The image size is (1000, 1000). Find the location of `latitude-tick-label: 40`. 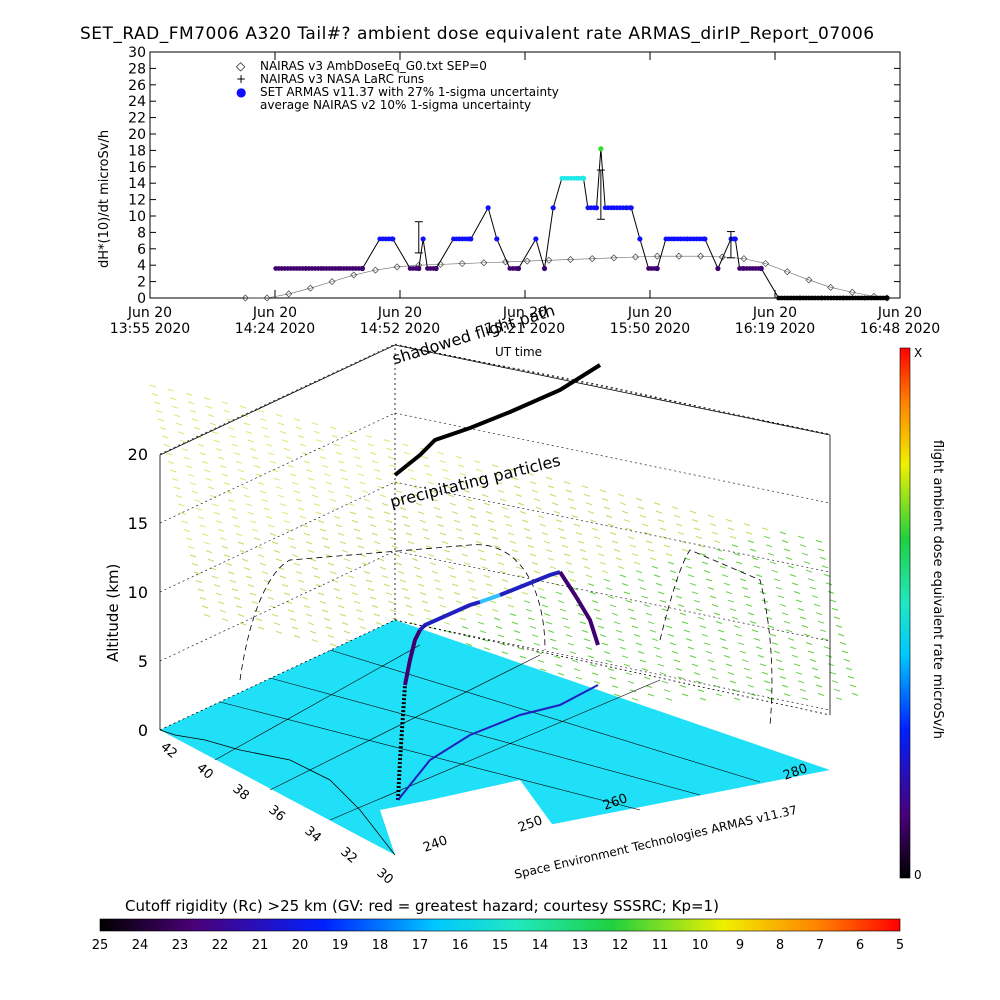

latitude-tick-label: 40 is located at coordinates (204, 772).